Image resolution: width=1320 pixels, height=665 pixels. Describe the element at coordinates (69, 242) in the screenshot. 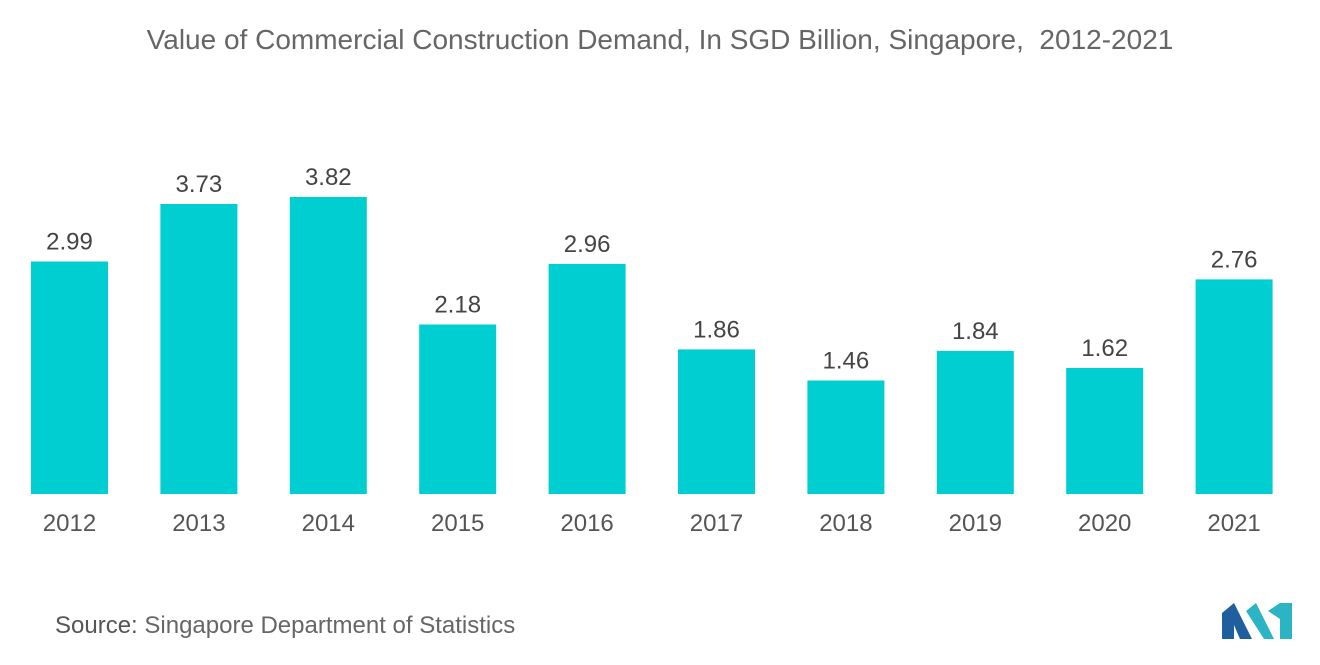

I see `data-label-2012: 2.99` at that location.